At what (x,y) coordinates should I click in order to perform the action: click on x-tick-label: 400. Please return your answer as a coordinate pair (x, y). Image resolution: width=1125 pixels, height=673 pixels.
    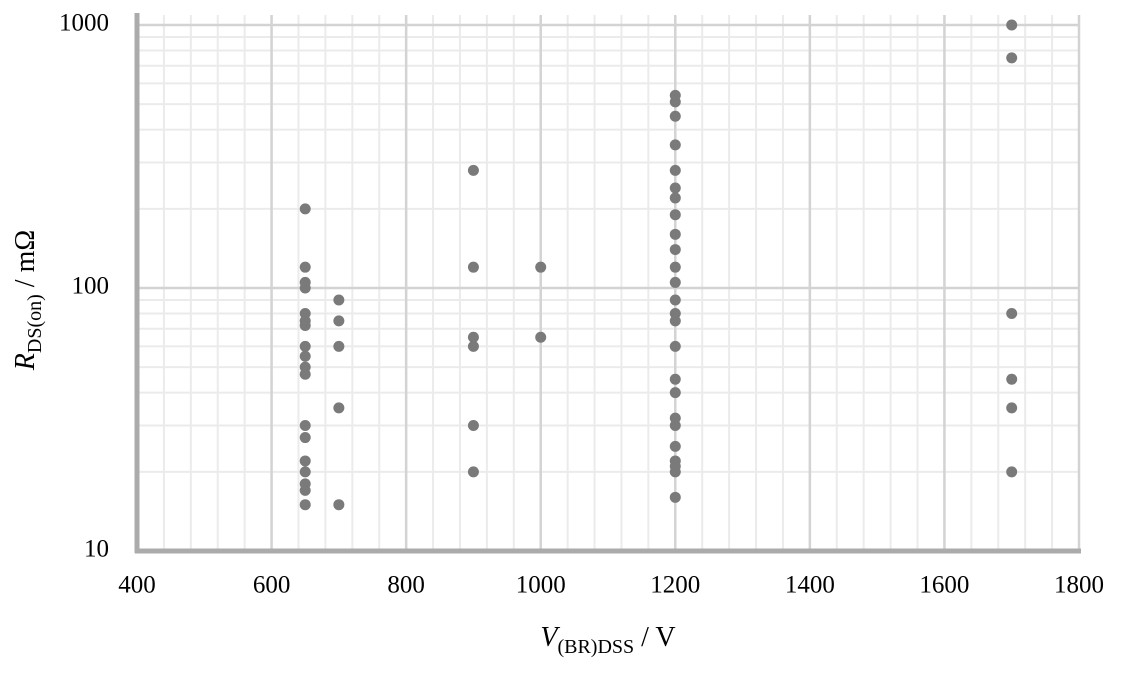
    Looking at the image, I should click on (137, 585).